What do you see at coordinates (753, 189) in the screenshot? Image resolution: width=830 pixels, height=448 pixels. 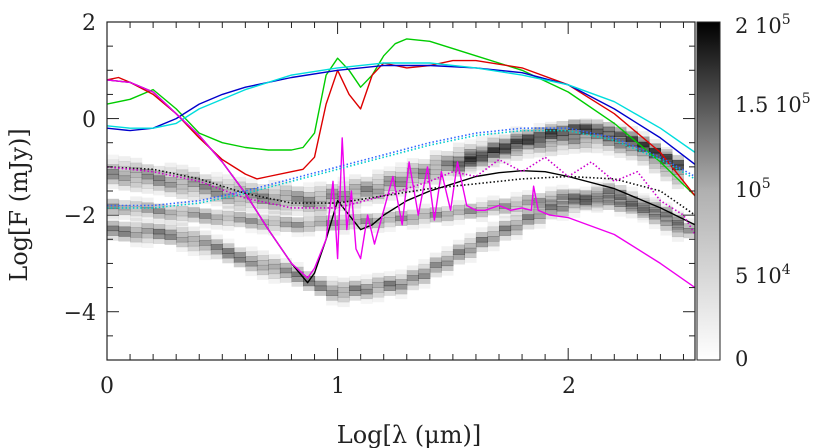 I see `svg-text: 105` at bounding box center [753, 189].